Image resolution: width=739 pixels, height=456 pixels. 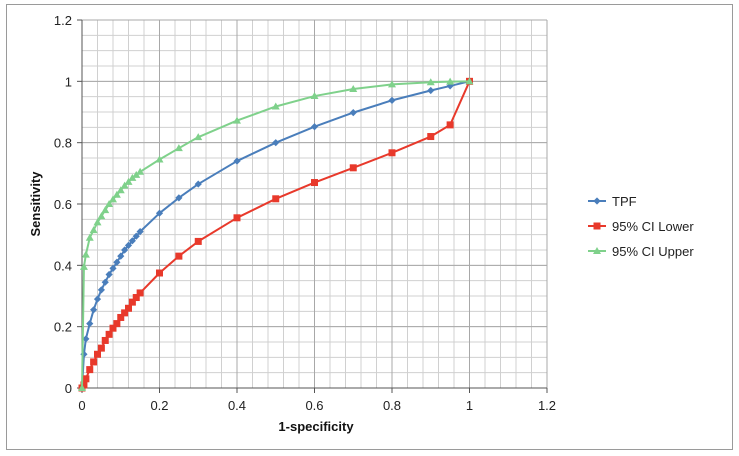 I want to click on y-tick-label: 1.2, so click(x=63, y=20).